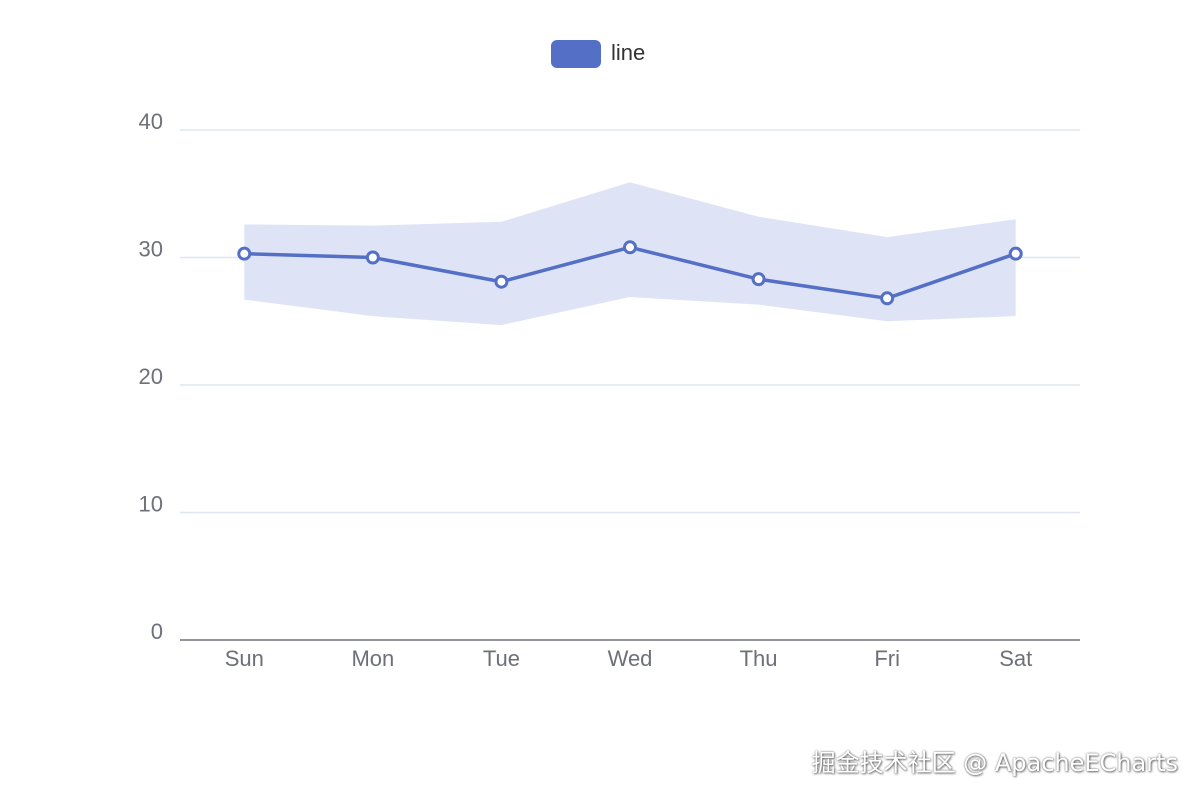  What do you see at coordinates (628, 52) in the screenshot?
I see `legend-label-line: line` at bounding box center [628, 52].